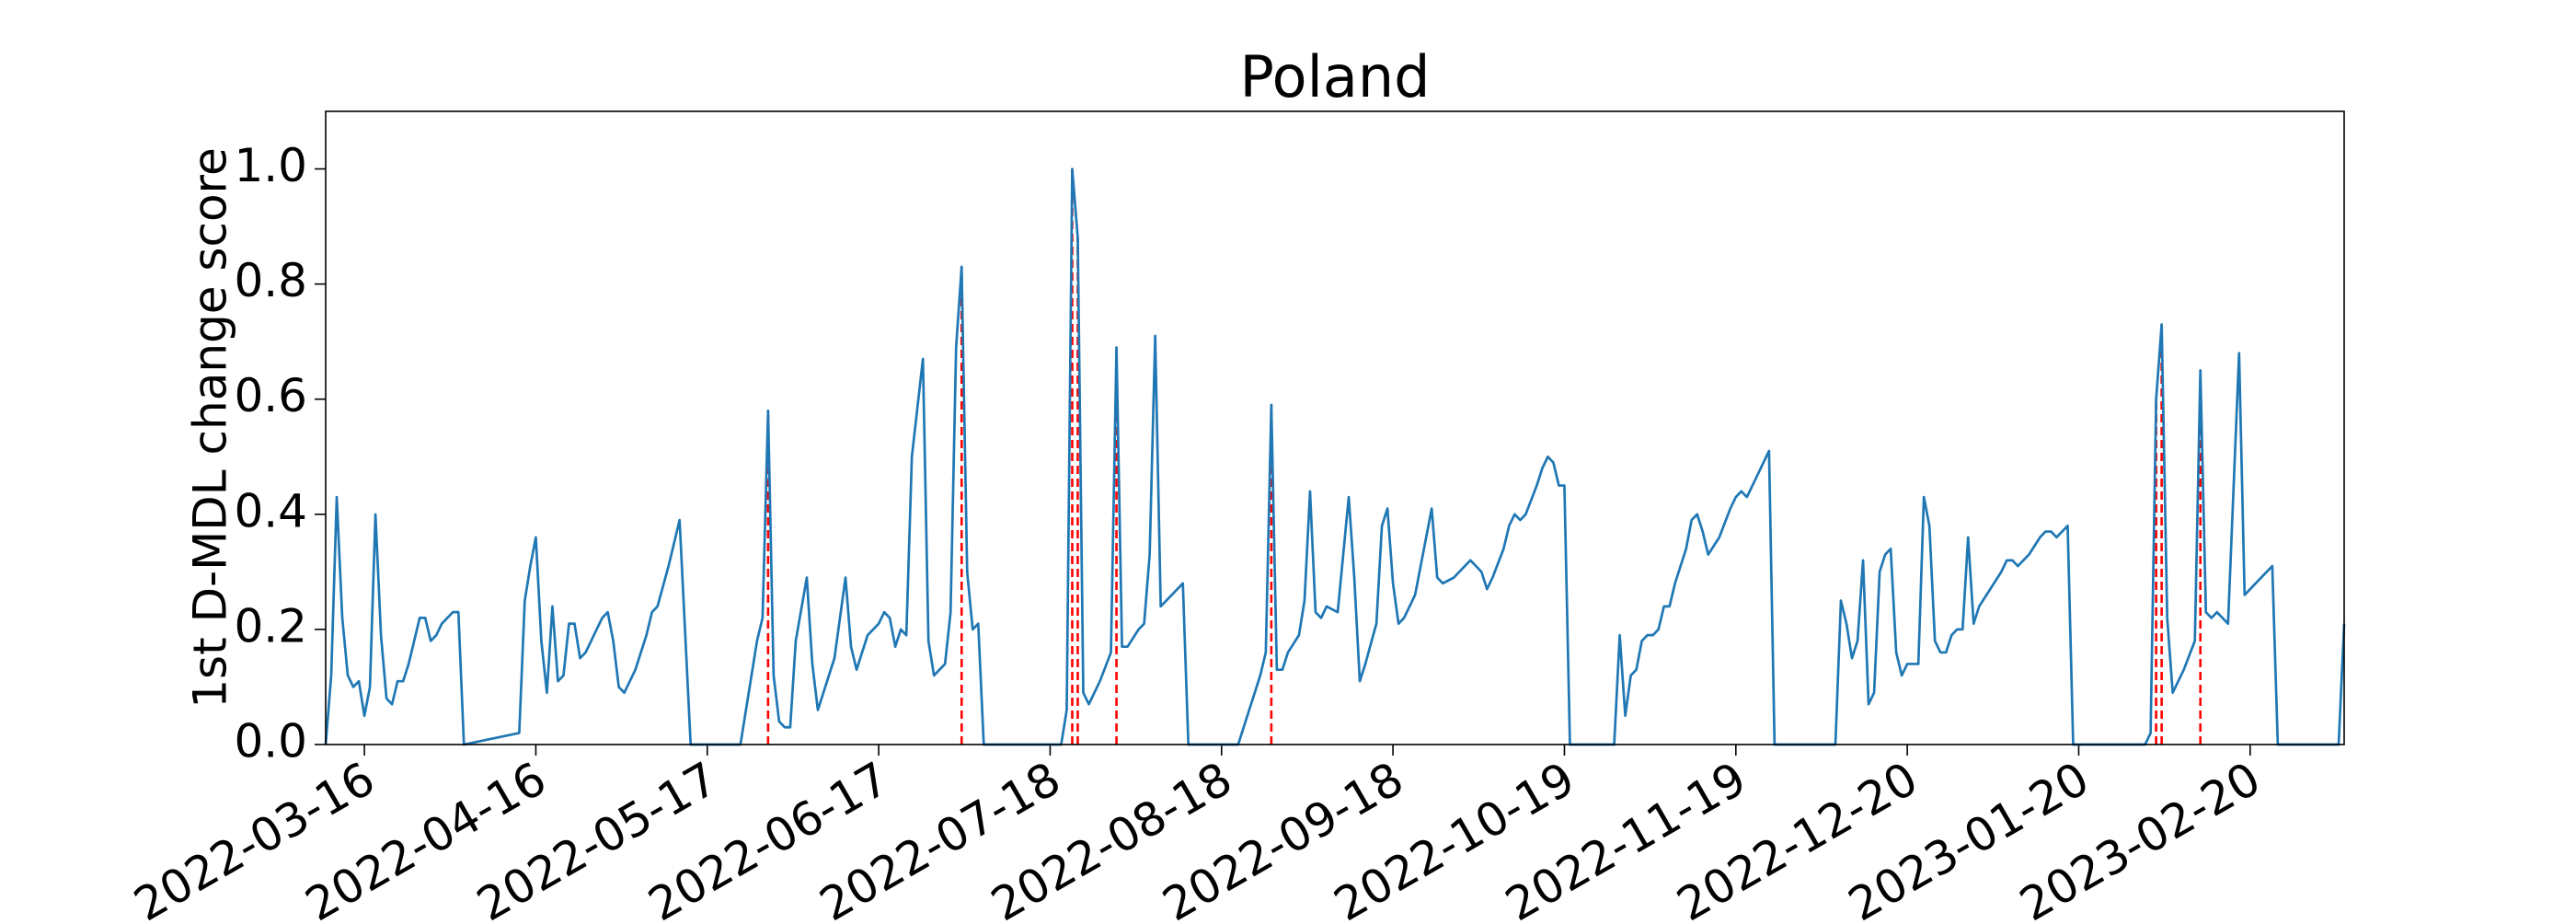 The image size is (2576, 924). What do you see at coordinates (270, 395) in the screenshot?
I see `y-tick-label: 0.6` at bounding box center [270, 395].